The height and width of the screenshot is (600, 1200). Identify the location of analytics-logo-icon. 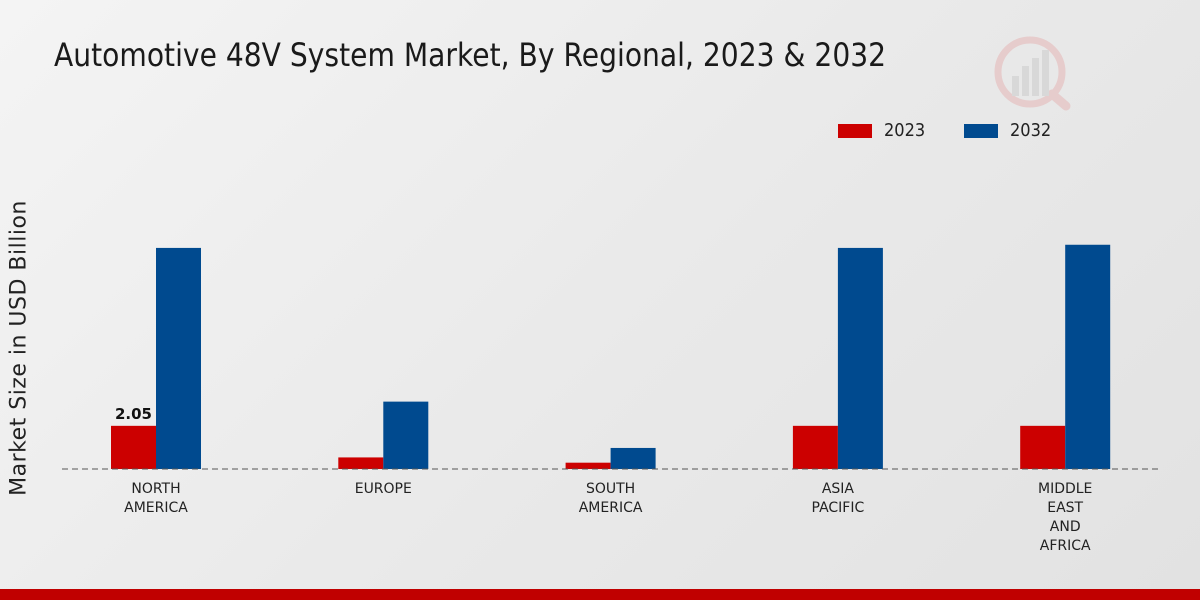
(1032, 73).